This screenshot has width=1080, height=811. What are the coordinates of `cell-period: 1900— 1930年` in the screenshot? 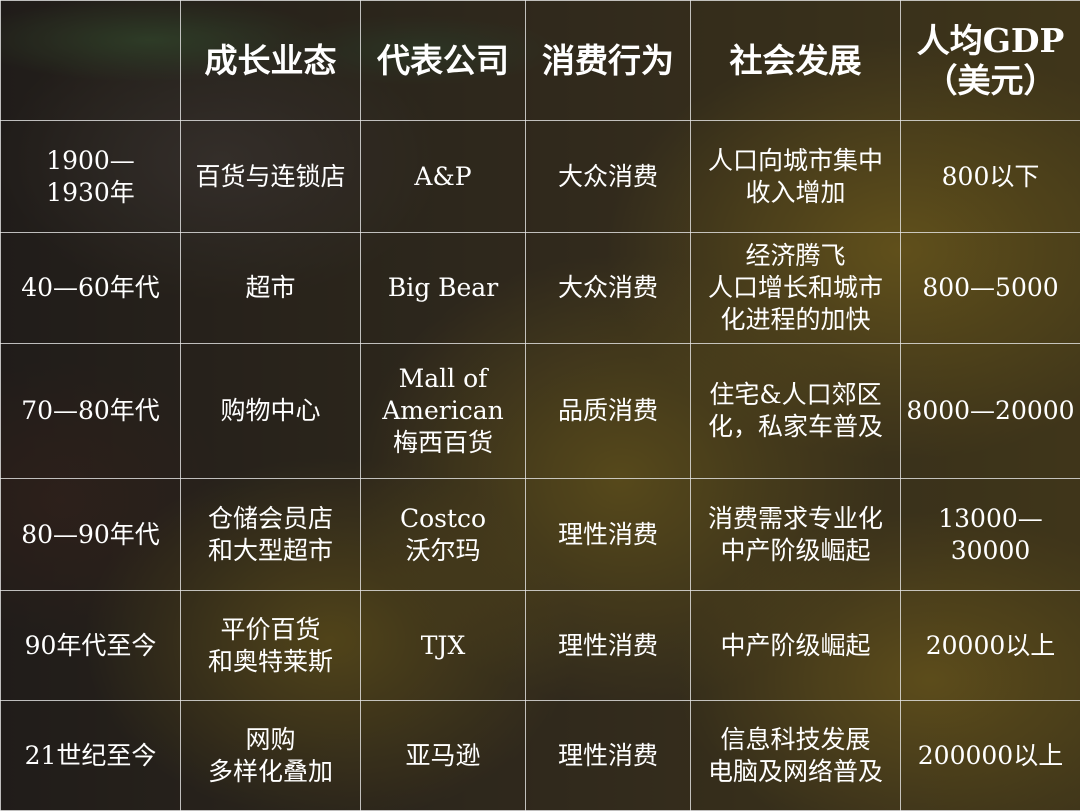 It's located at (91, 177).